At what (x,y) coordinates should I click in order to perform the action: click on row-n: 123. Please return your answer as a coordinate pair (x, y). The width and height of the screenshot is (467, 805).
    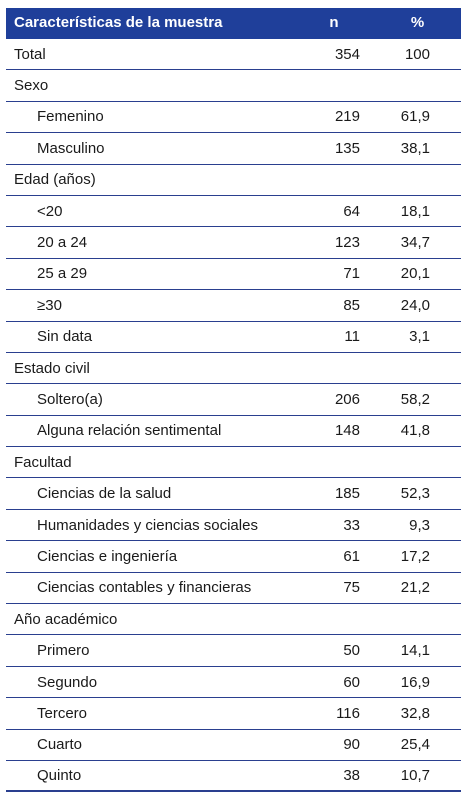
    Looking at the image, I should click on (347, 243).